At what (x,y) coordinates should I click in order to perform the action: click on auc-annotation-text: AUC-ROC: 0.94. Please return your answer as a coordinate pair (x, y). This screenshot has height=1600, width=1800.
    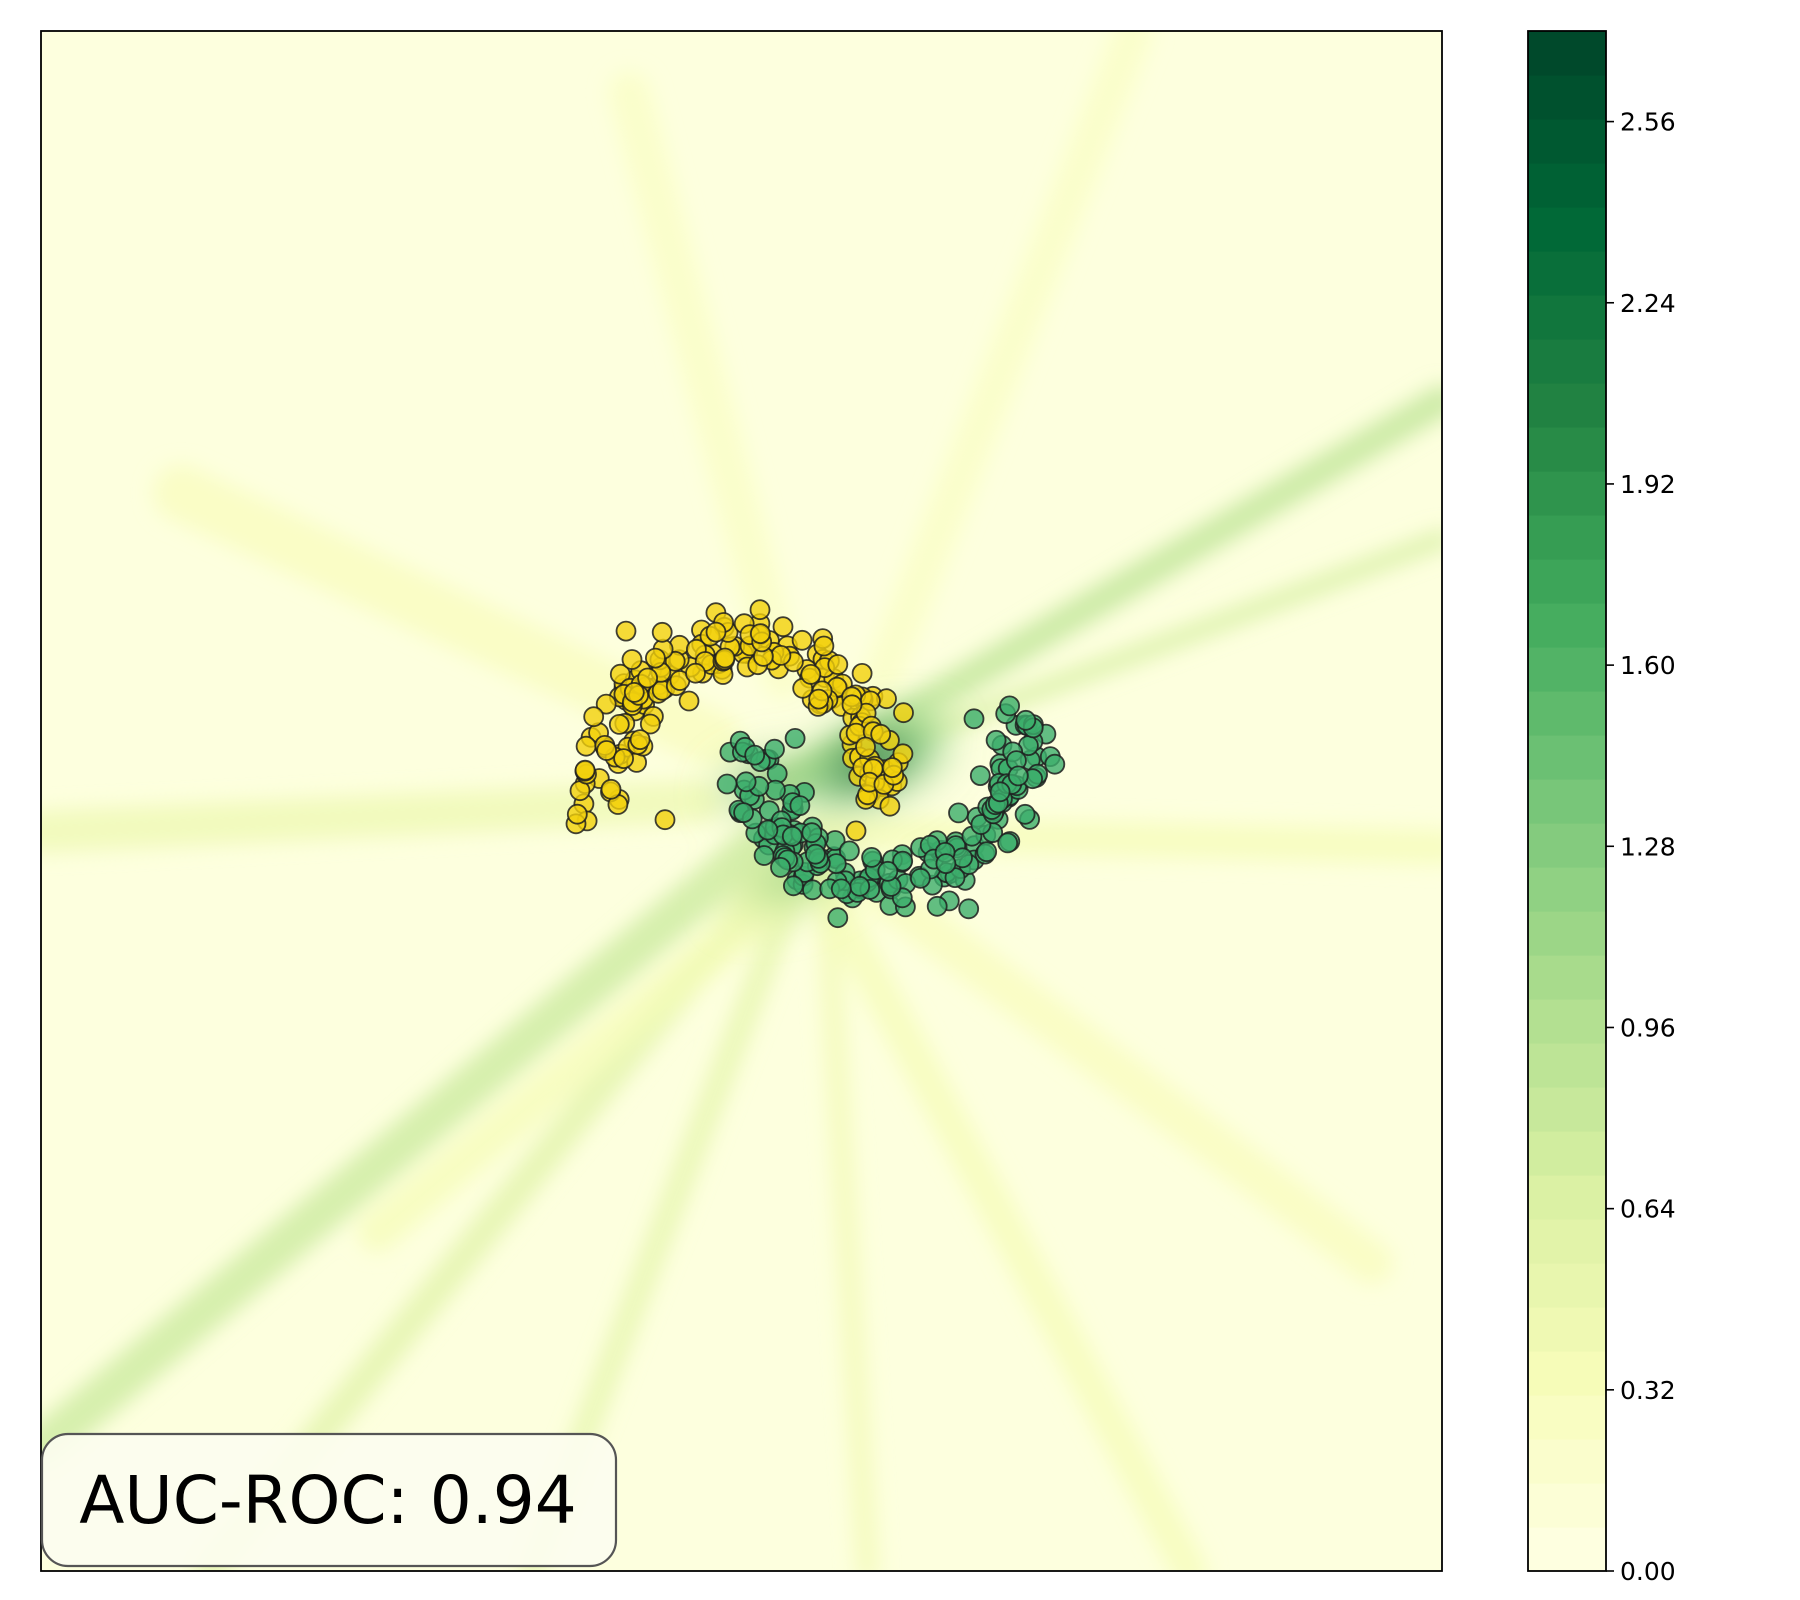
    Looking at the image, I should click on (327, 1500).